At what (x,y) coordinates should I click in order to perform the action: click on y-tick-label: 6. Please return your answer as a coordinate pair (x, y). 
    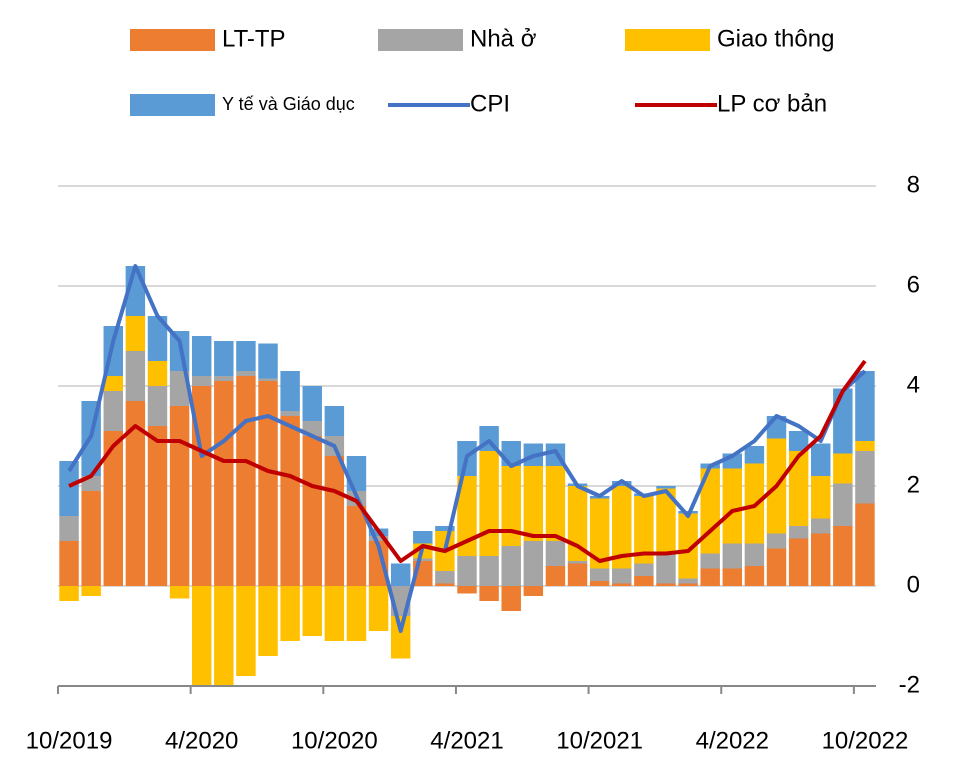
    Looking at the image, I should click on (913, 284).